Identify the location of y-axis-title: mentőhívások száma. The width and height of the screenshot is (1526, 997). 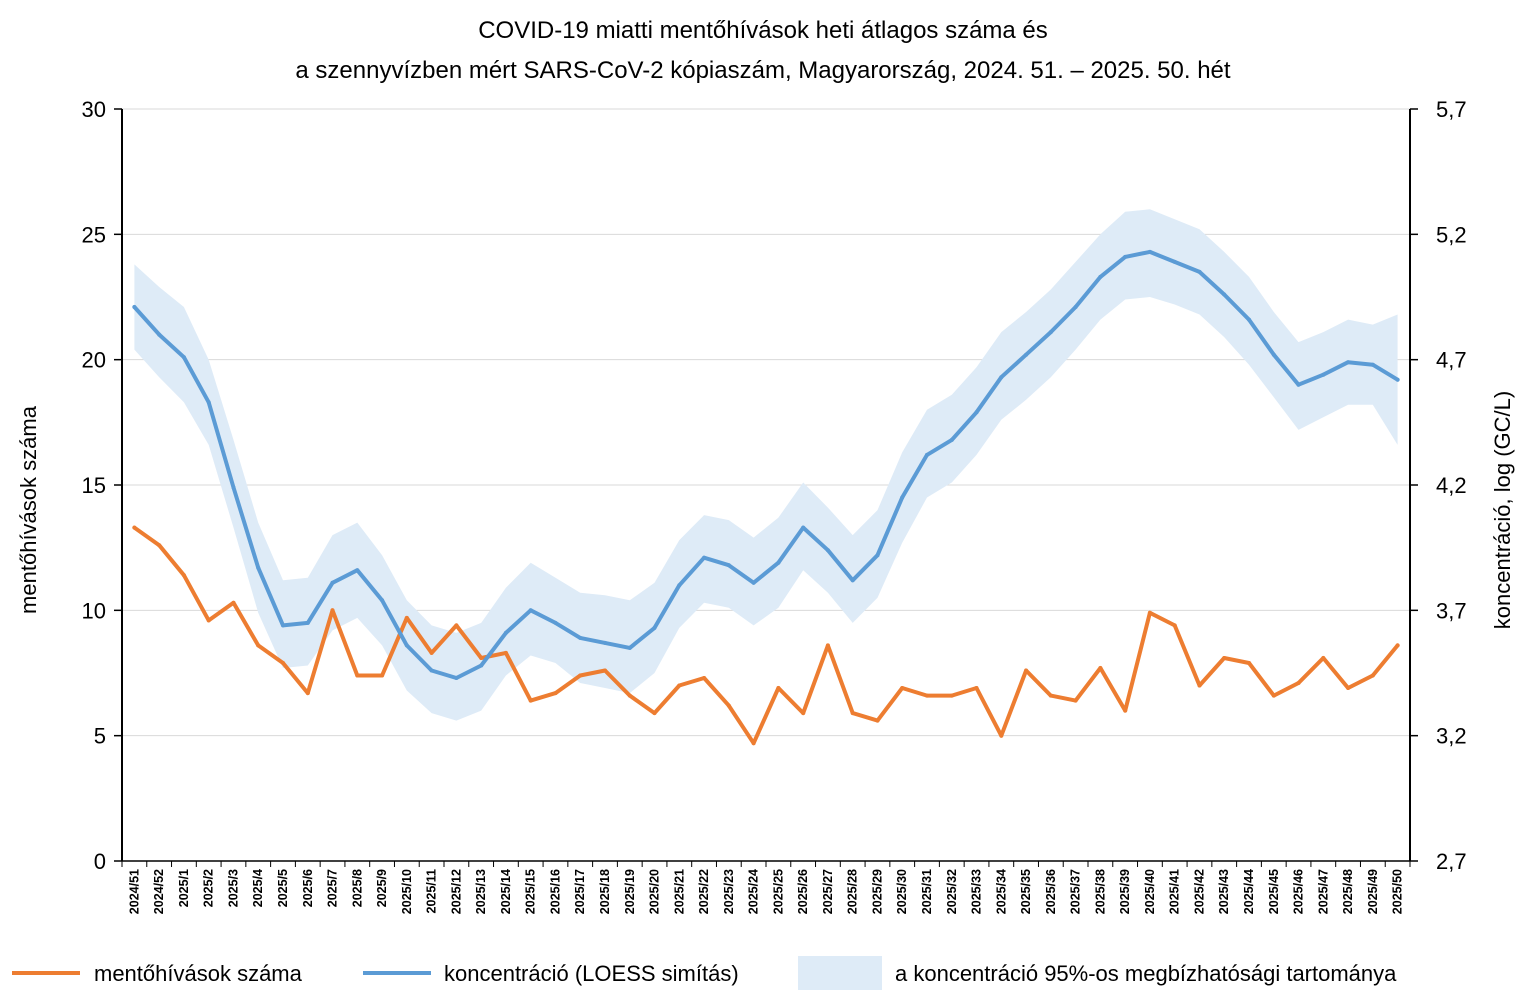
(28, 509).